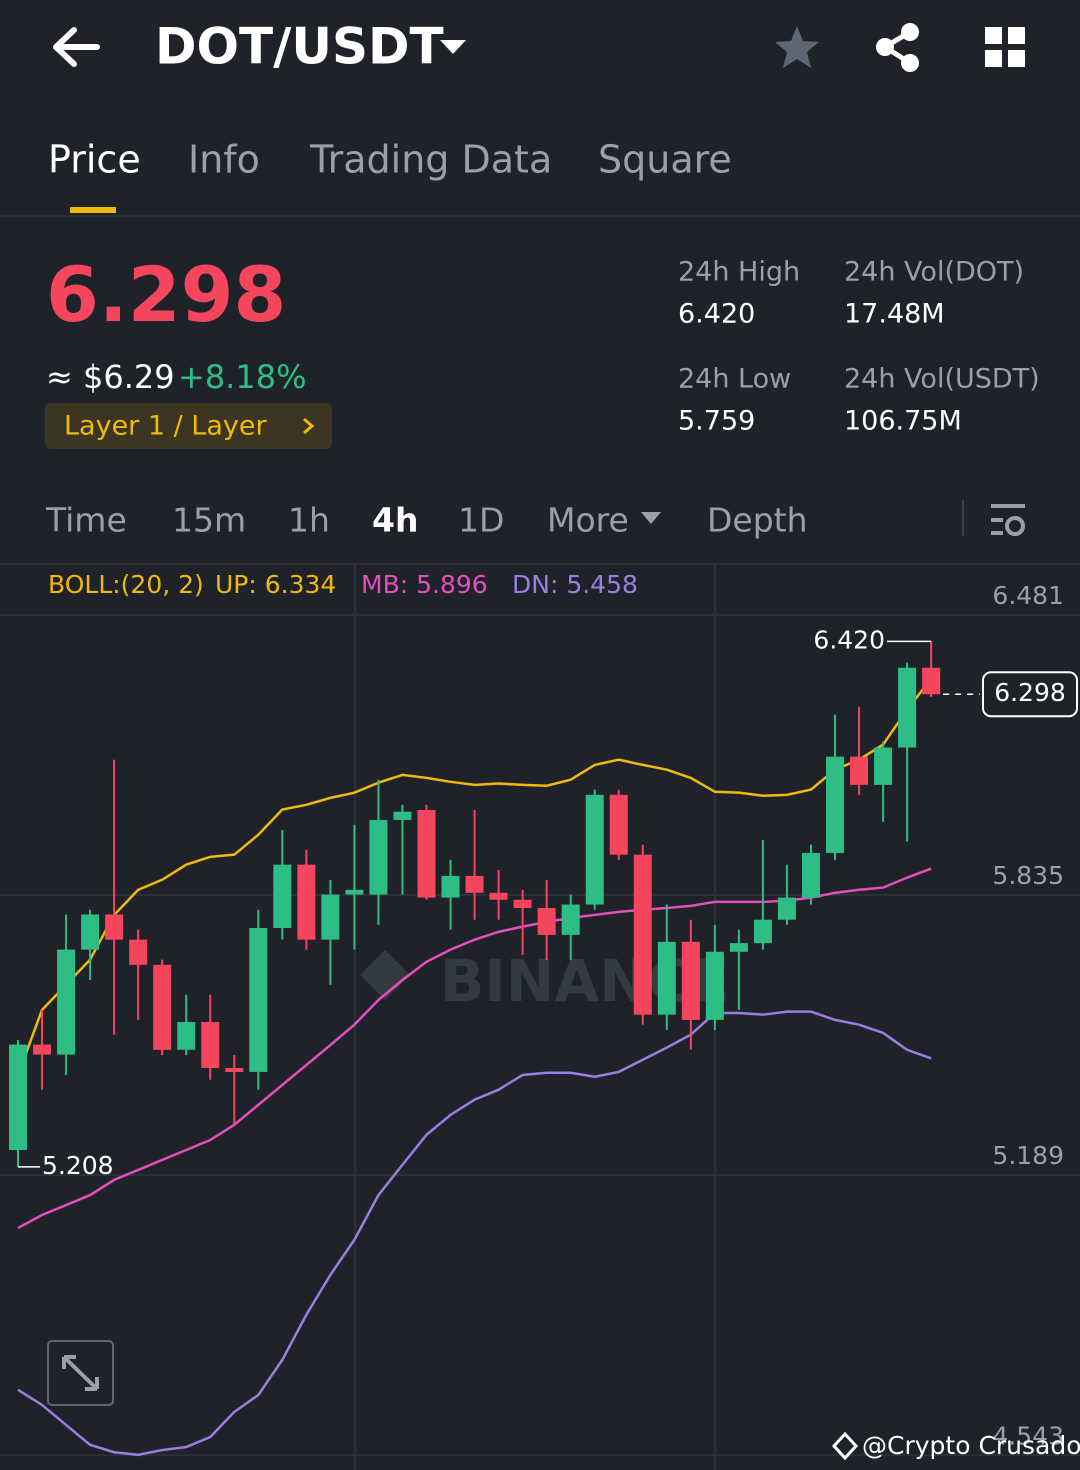  I want to click on y-tick-label: 6.481, so click(1028, 595).